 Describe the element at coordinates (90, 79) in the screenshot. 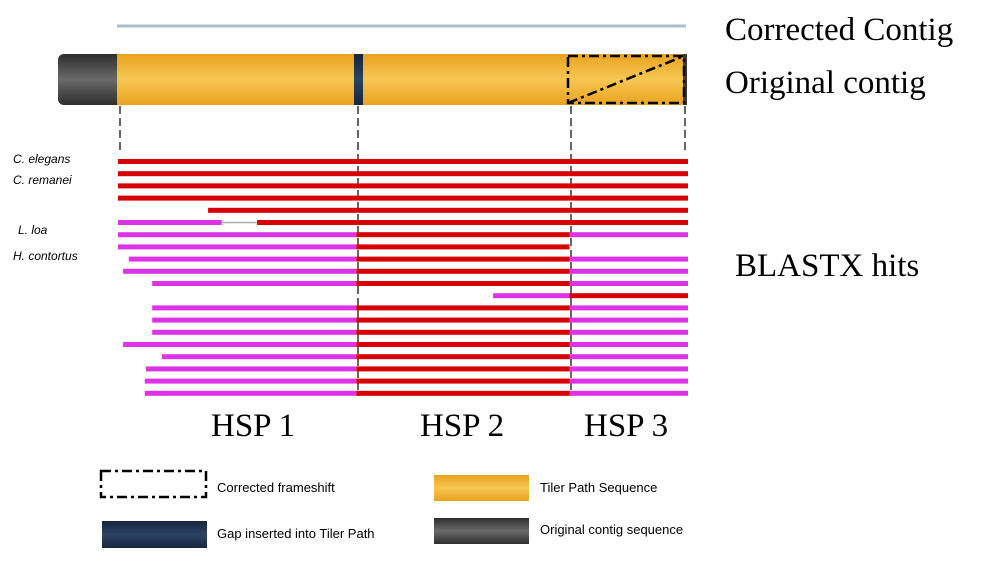

I see `original-contig-left-segment` at that location.